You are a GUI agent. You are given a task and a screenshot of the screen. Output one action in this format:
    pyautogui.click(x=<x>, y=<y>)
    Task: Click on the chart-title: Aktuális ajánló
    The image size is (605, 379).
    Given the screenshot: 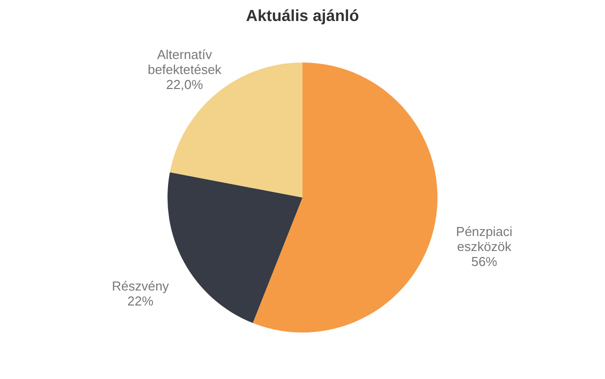 What is the action you would take?
    pyautogui.click(x=303, y=16)
    